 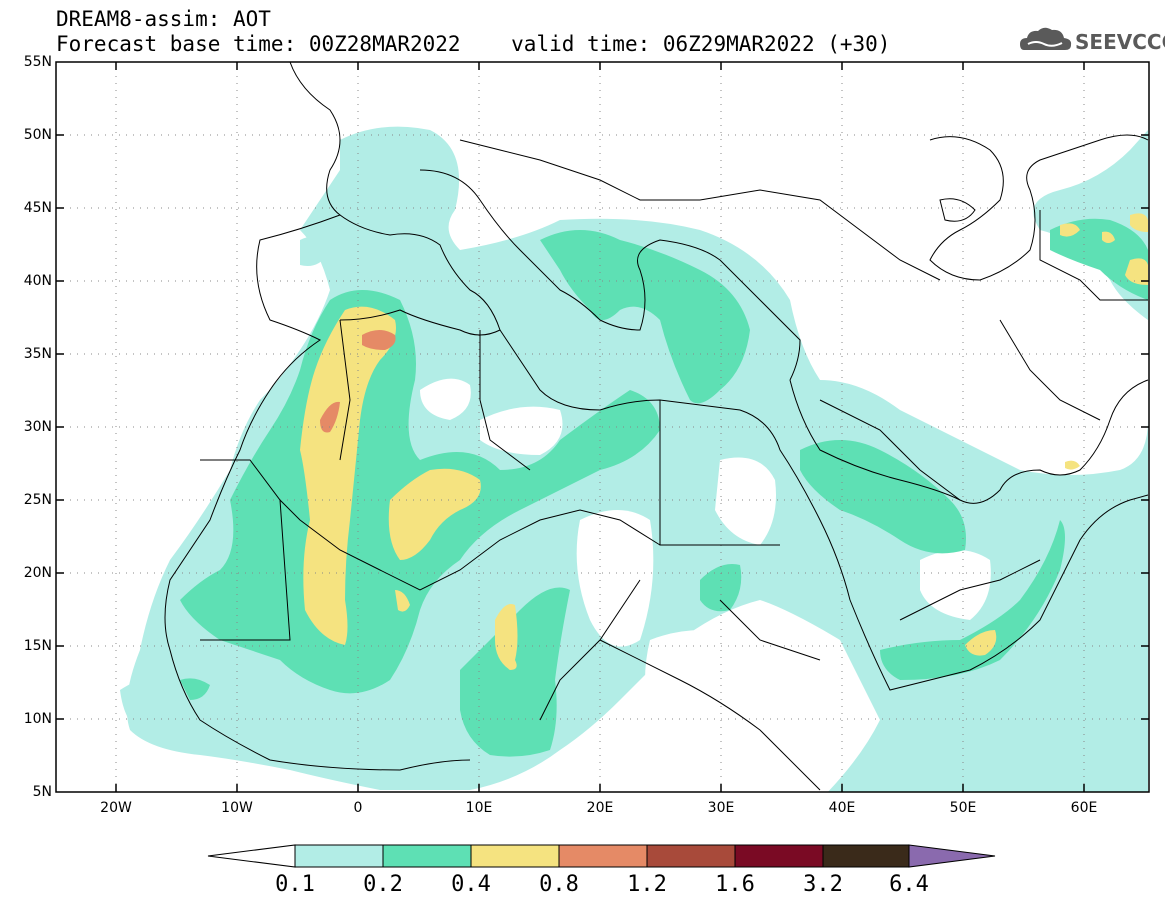 I want to click on lat-label-10n: 10N, so click(x=37, y=719).